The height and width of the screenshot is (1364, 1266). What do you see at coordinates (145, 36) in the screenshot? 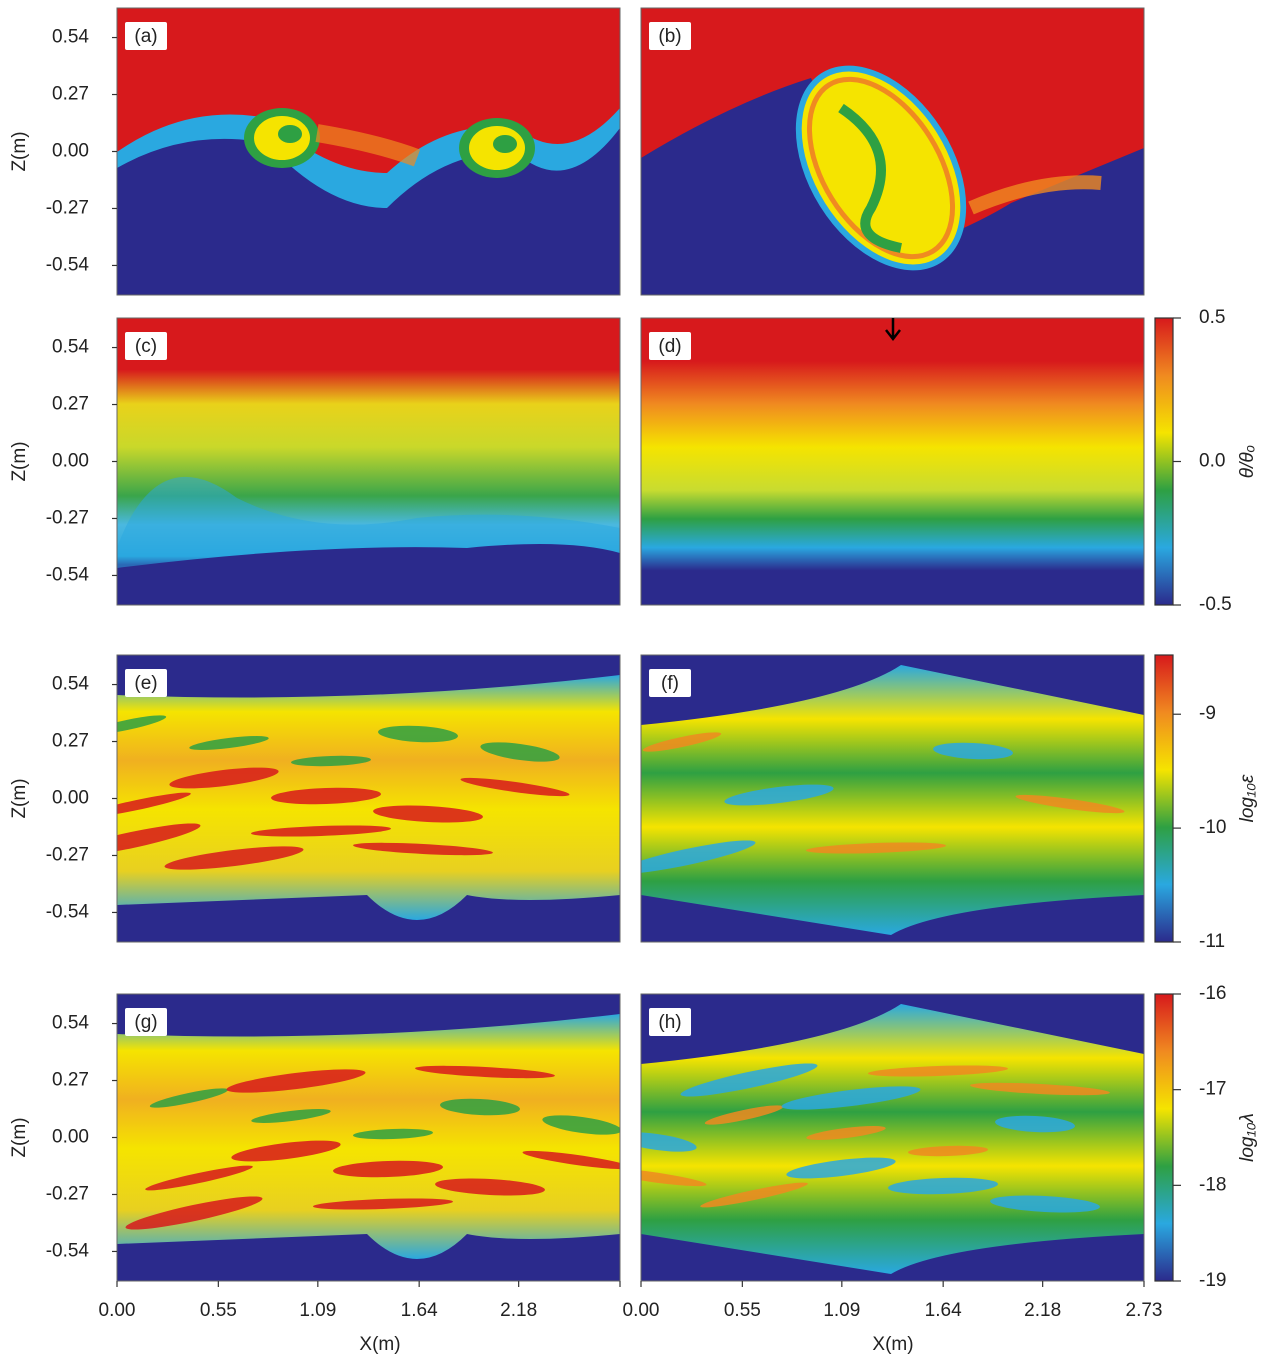
I see `panel-label: (a)` at bounding box center [145, 36].